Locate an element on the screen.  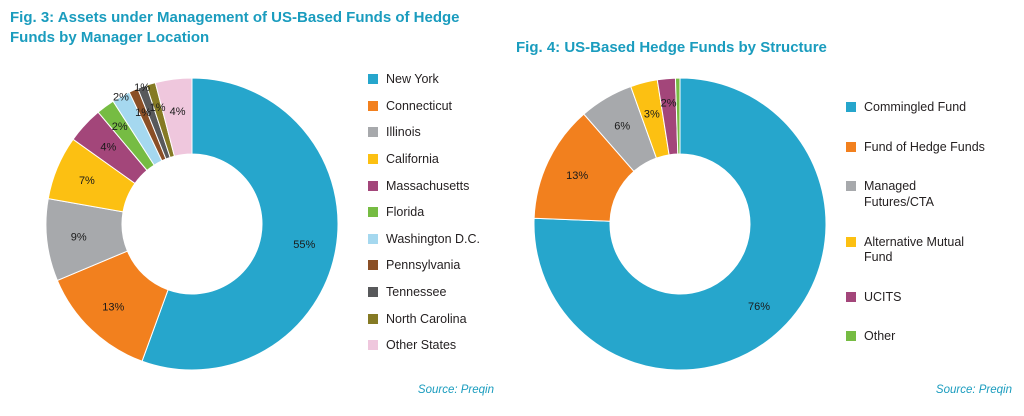
legend-swatch-tennessee is located at coordinates (373, 292).